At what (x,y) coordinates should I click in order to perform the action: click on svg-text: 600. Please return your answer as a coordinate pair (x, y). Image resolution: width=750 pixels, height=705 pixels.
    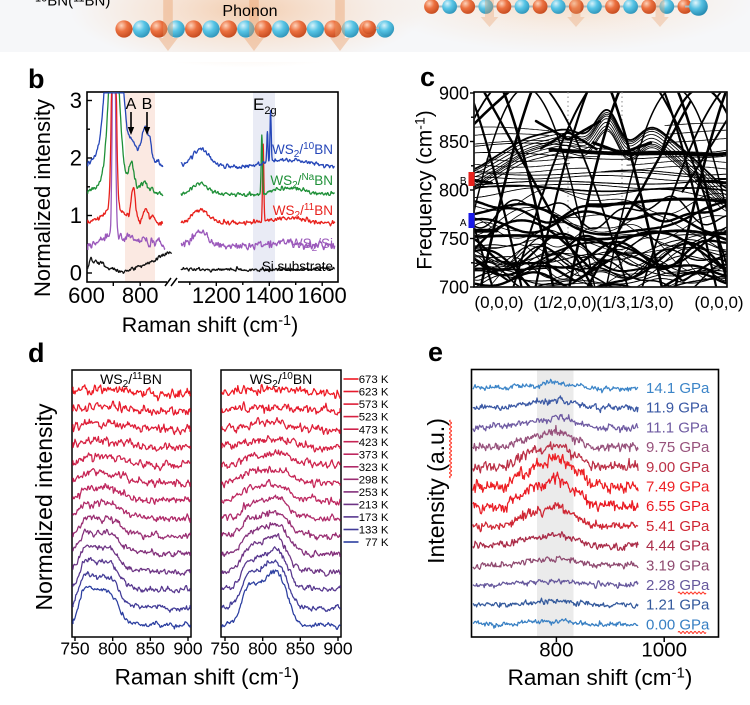
    Looking at the image, I should click on (86, 295).